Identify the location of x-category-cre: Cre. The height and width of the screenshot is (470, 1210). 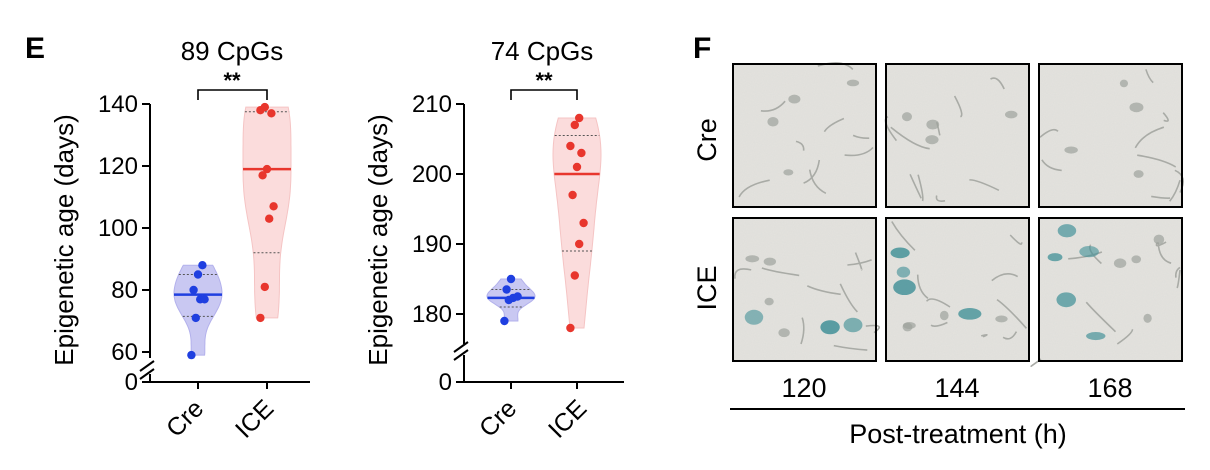
(498, 418).